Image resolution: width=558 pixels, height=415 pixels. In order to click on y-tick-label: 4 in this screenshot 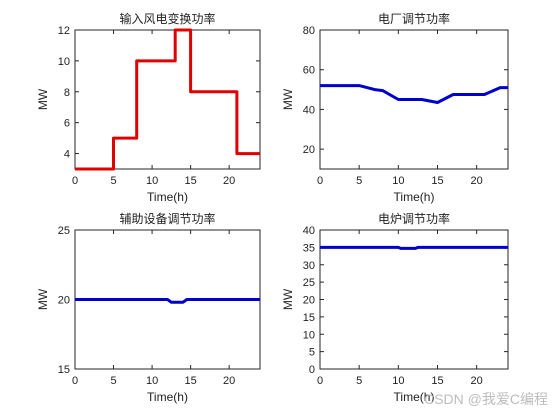, I will do `click(67, 155)`.